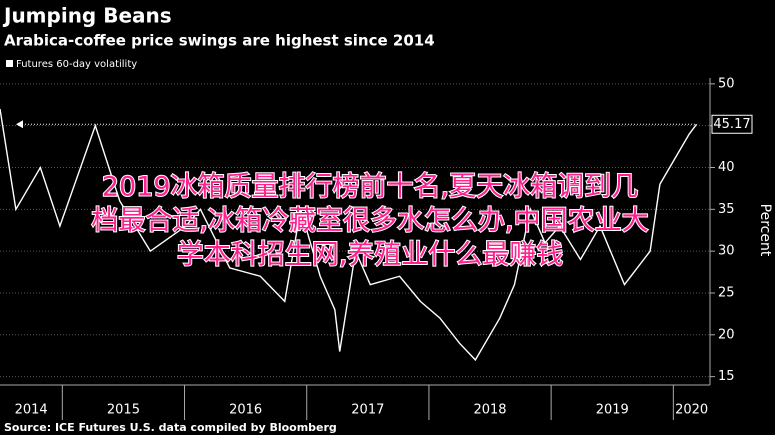 The image size is (775, 435). What do you see at coordinates (726, 251) in the screenshot?
I see `y-tick-label: 30` at bounding box center [726, 251].